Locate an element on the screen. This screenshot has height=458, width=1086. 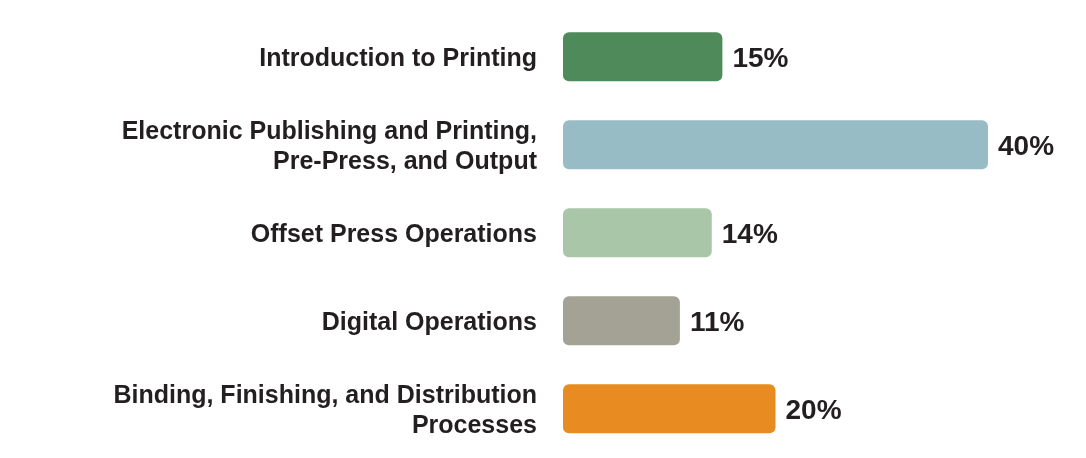
y-tick-label: Electronic Publishing and Printing, Pre-Press, and Output is located at coordinates (329, 145).